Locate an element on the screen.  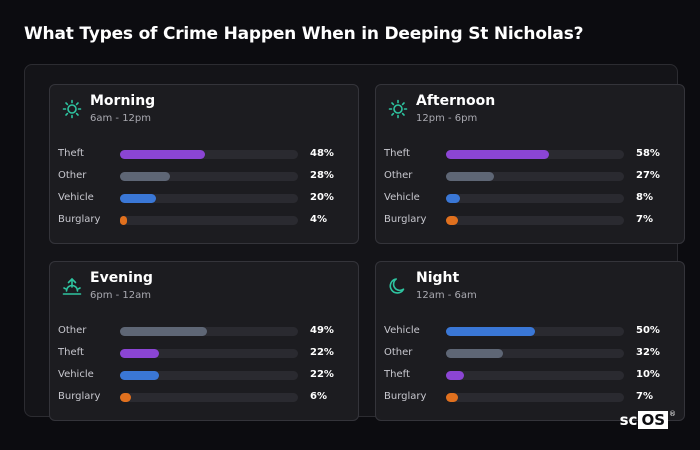
bar-row: Theft 58% is located at coordinates (532, 156).